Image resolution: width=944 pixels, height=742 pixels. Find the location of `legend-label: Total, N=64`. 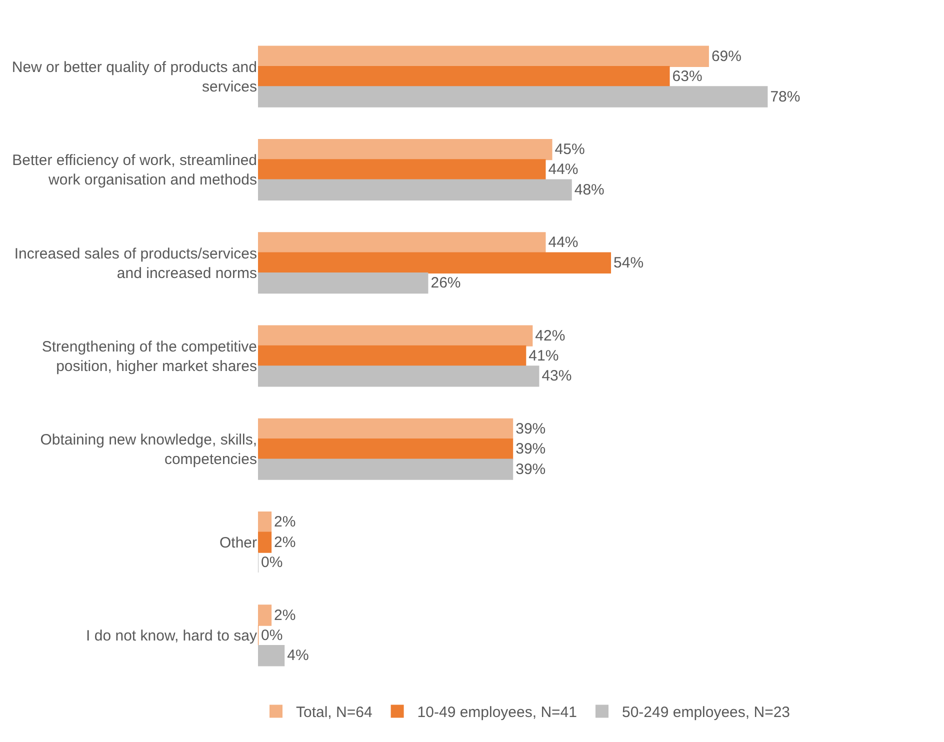

legend-label: Total, N=64 is located at coordinates (334, 713).